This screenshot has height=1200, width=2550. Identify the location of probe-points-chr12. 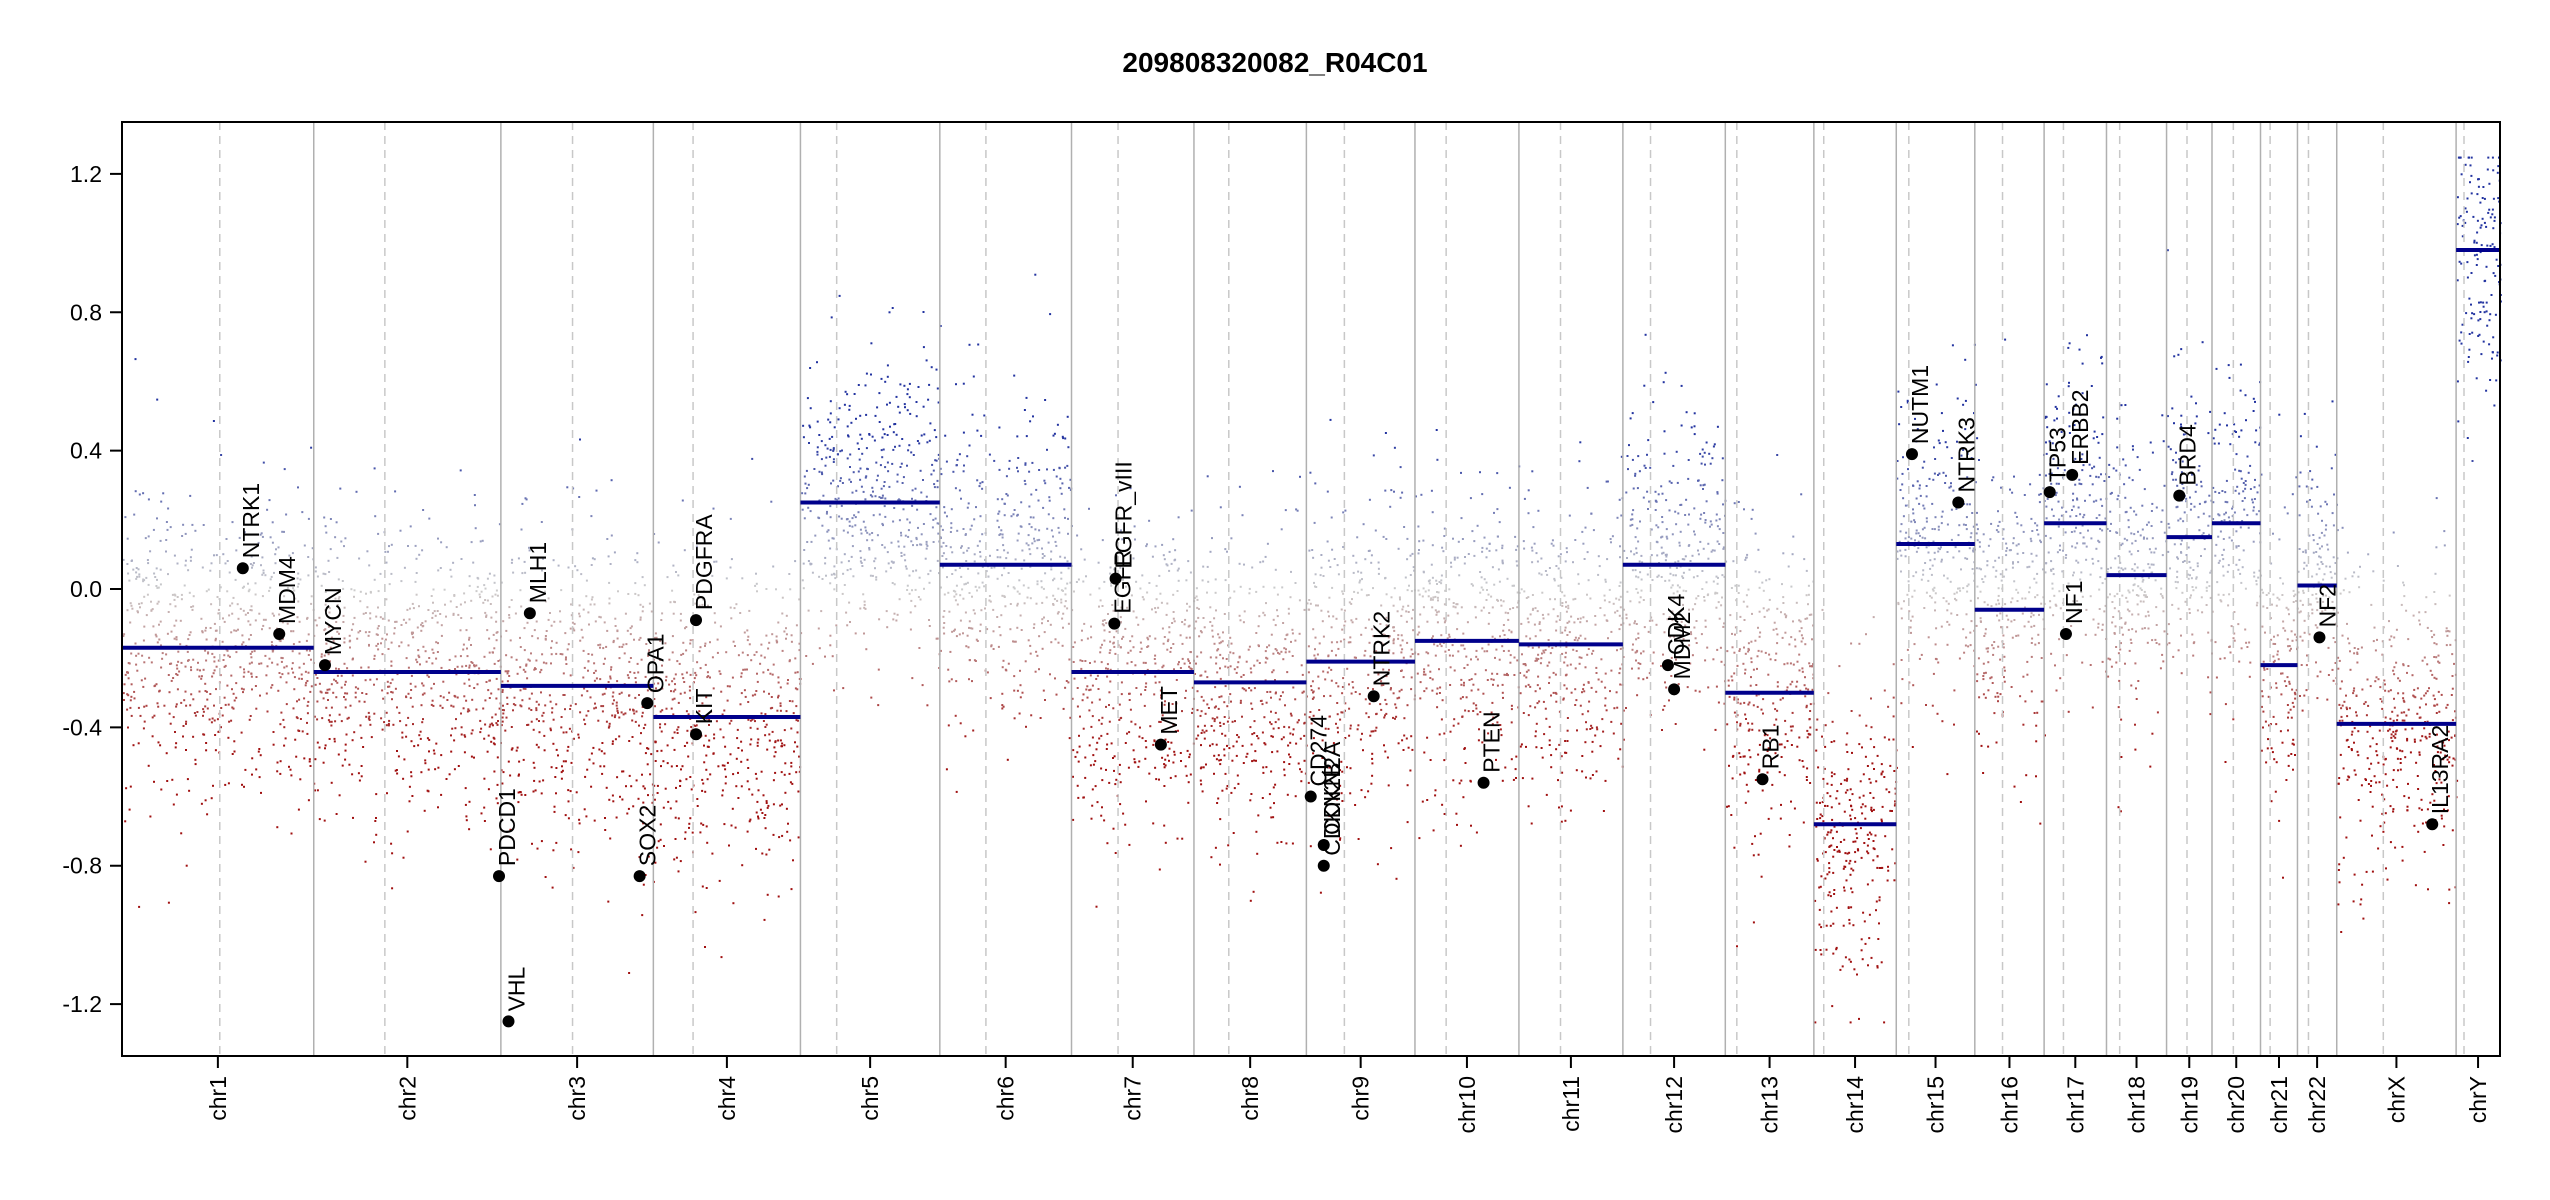
(1675, 542).